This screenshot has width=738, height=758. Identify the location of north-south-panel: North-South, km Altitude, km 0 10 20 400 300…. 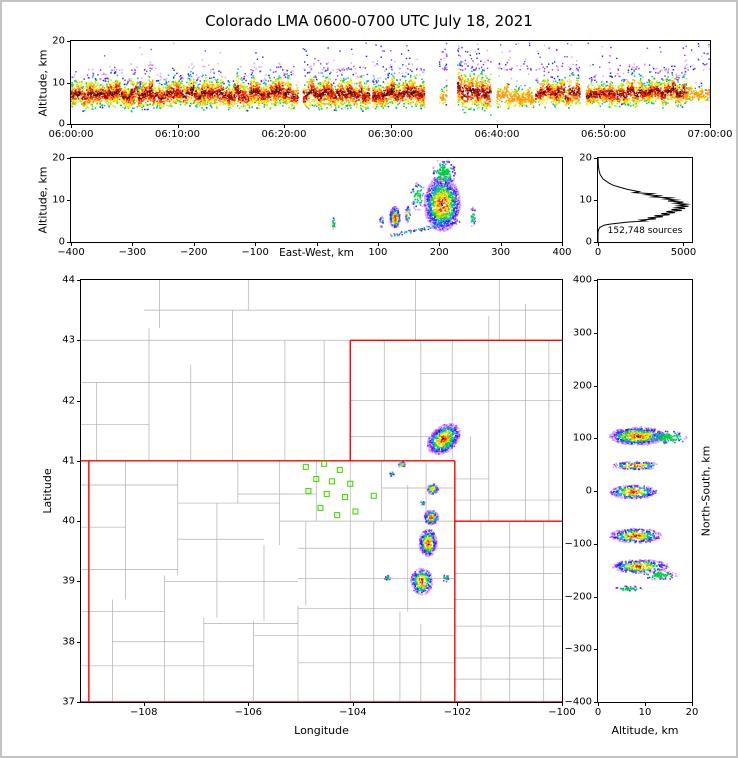
(639, 506).